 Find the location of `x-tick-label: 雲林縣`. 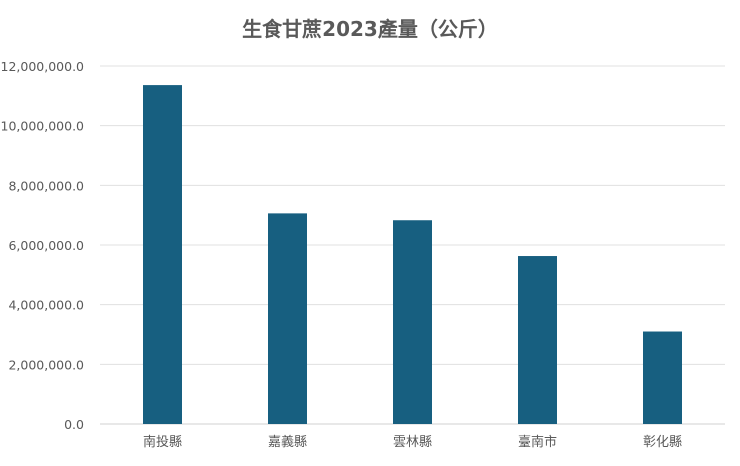

x-tick-label: 雲林縣 is located at coordinates (412, 442).